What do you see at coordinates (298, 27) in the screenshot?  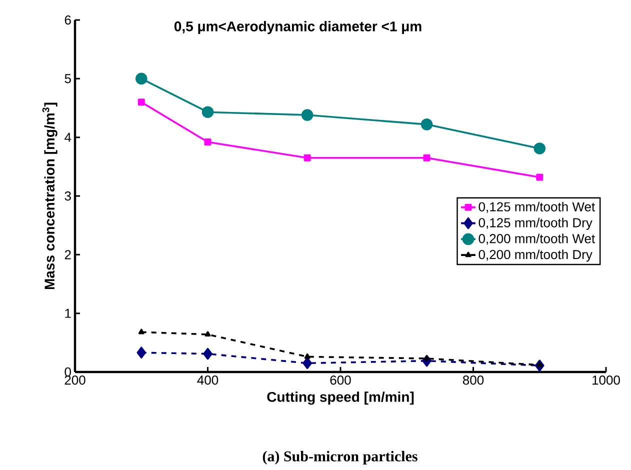 I see `chart-title: 0,5 μm<Aerodynamic diameter <1 μm` at bounding box center [298, 27].